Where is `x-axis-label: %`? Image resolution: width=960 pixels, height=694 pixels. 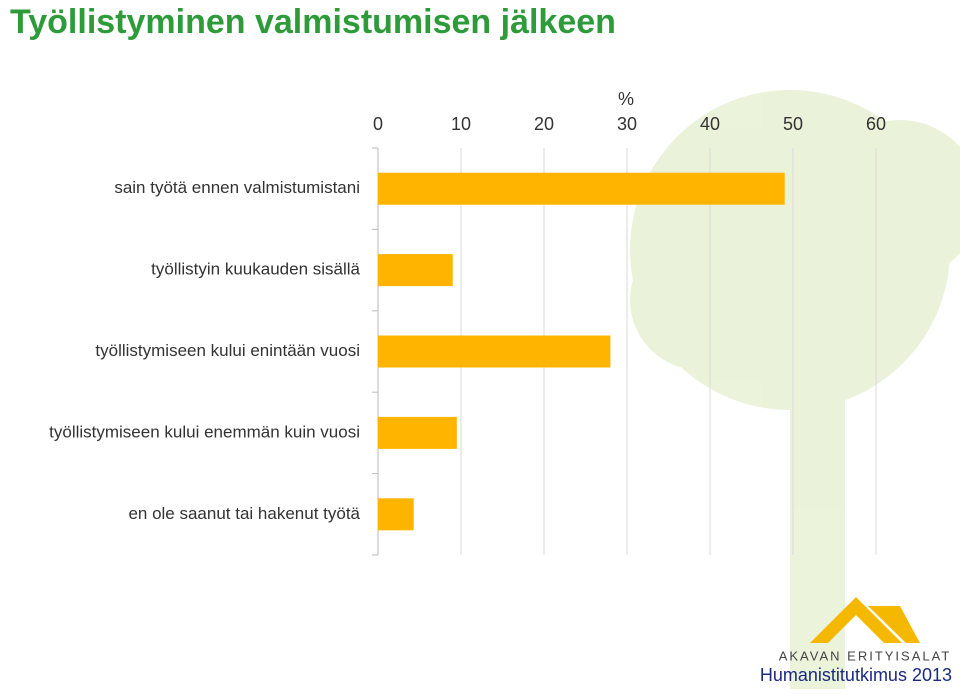 x-axis-label: % is located at coordinates (626, 99).